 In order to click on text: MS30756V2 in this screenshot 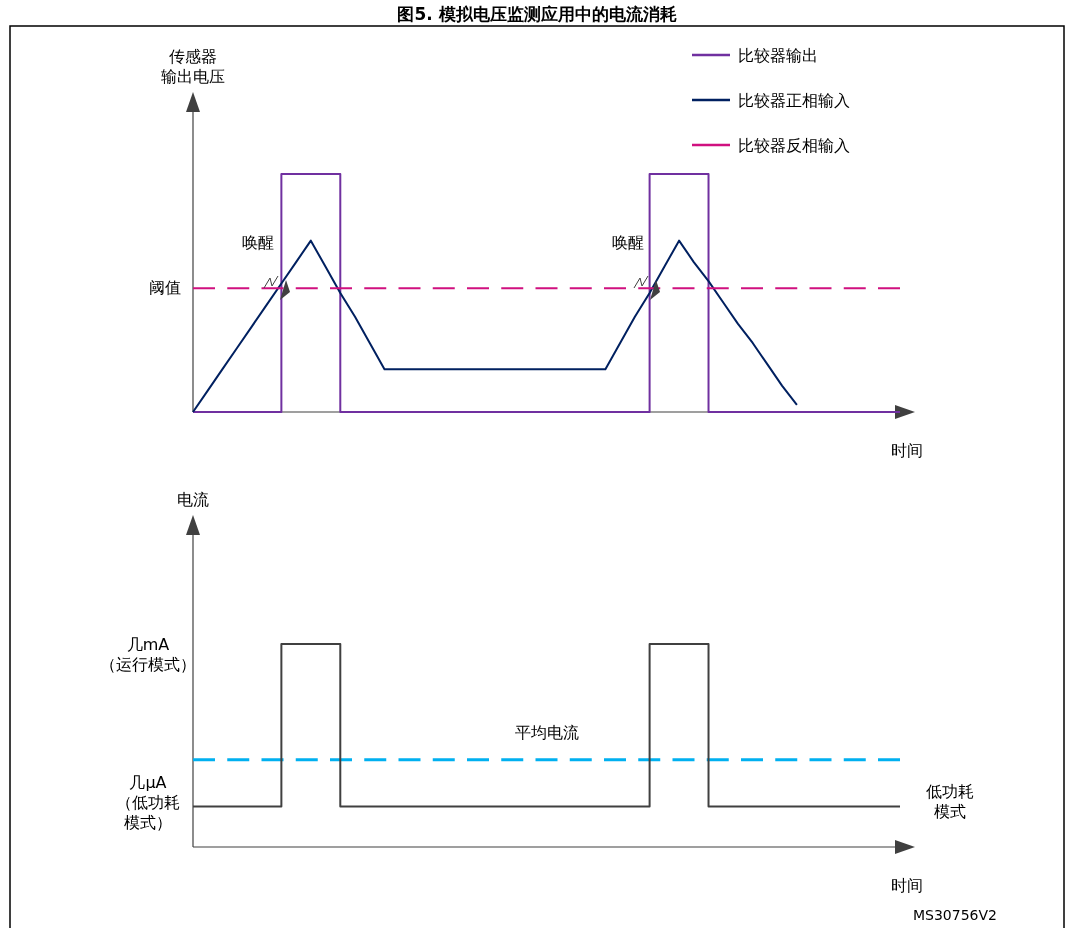, I will do `click(955, 915)`.